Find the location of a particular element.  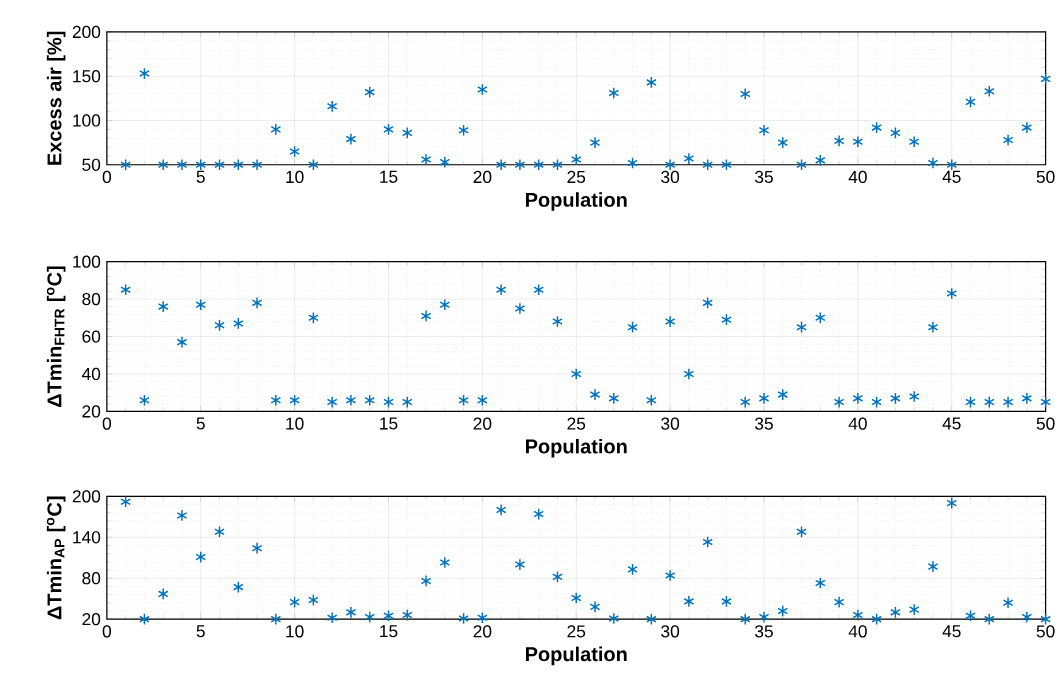

y-tick-label: 20 is located at coordinates (91, 411).